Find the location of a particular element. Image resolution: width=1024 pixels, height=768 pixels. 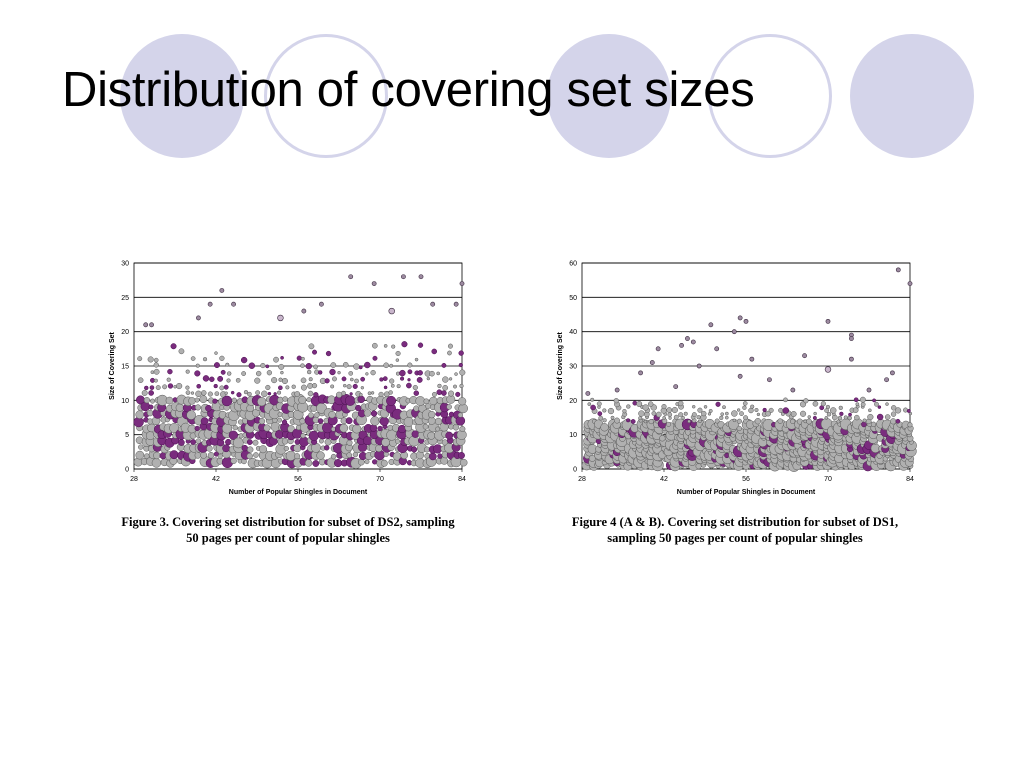

y-tick-label: 30 is located at coordinates (573, 367).